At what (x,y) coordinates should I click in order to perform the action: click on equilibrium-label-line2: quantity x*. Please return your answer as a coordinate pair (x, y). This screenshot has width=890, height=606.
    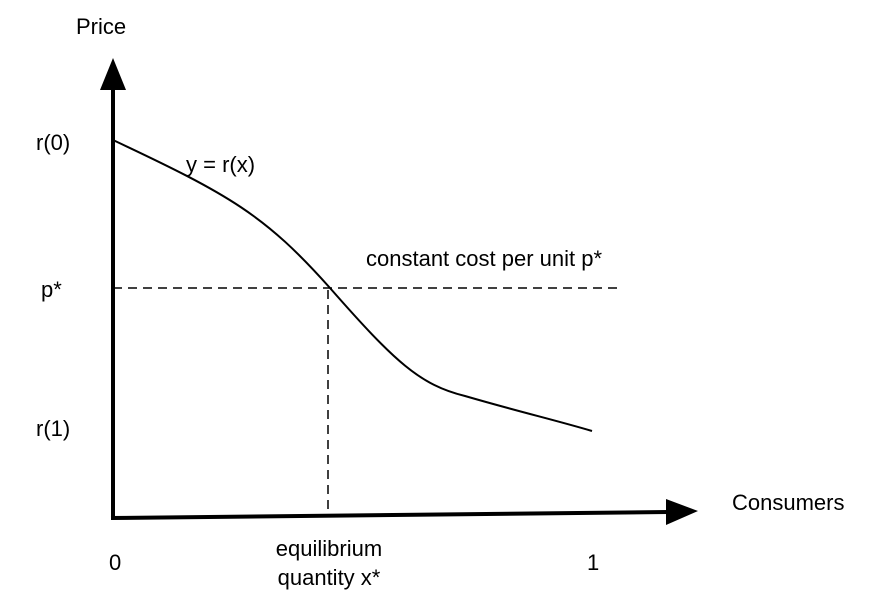
    Looking at the image, I should click on (329, 577).